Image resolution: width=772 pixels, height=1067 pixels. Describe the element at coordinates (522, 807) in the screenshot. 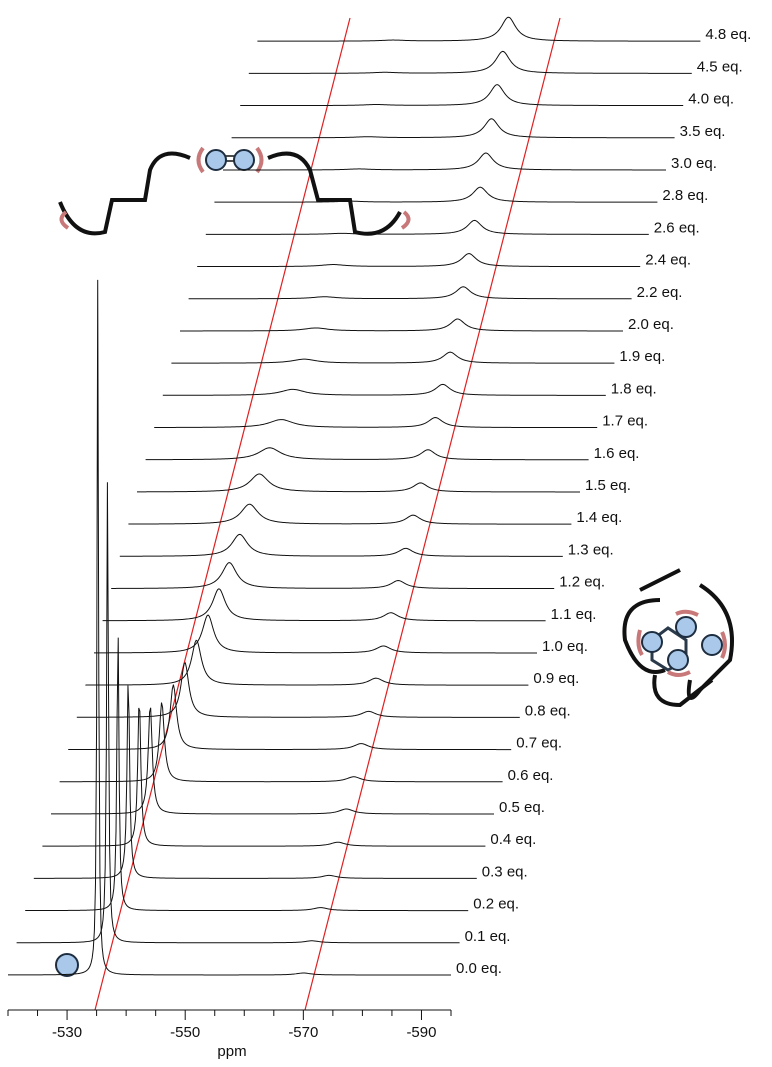

I see `trace-label: 0.5 eq.` at that location.